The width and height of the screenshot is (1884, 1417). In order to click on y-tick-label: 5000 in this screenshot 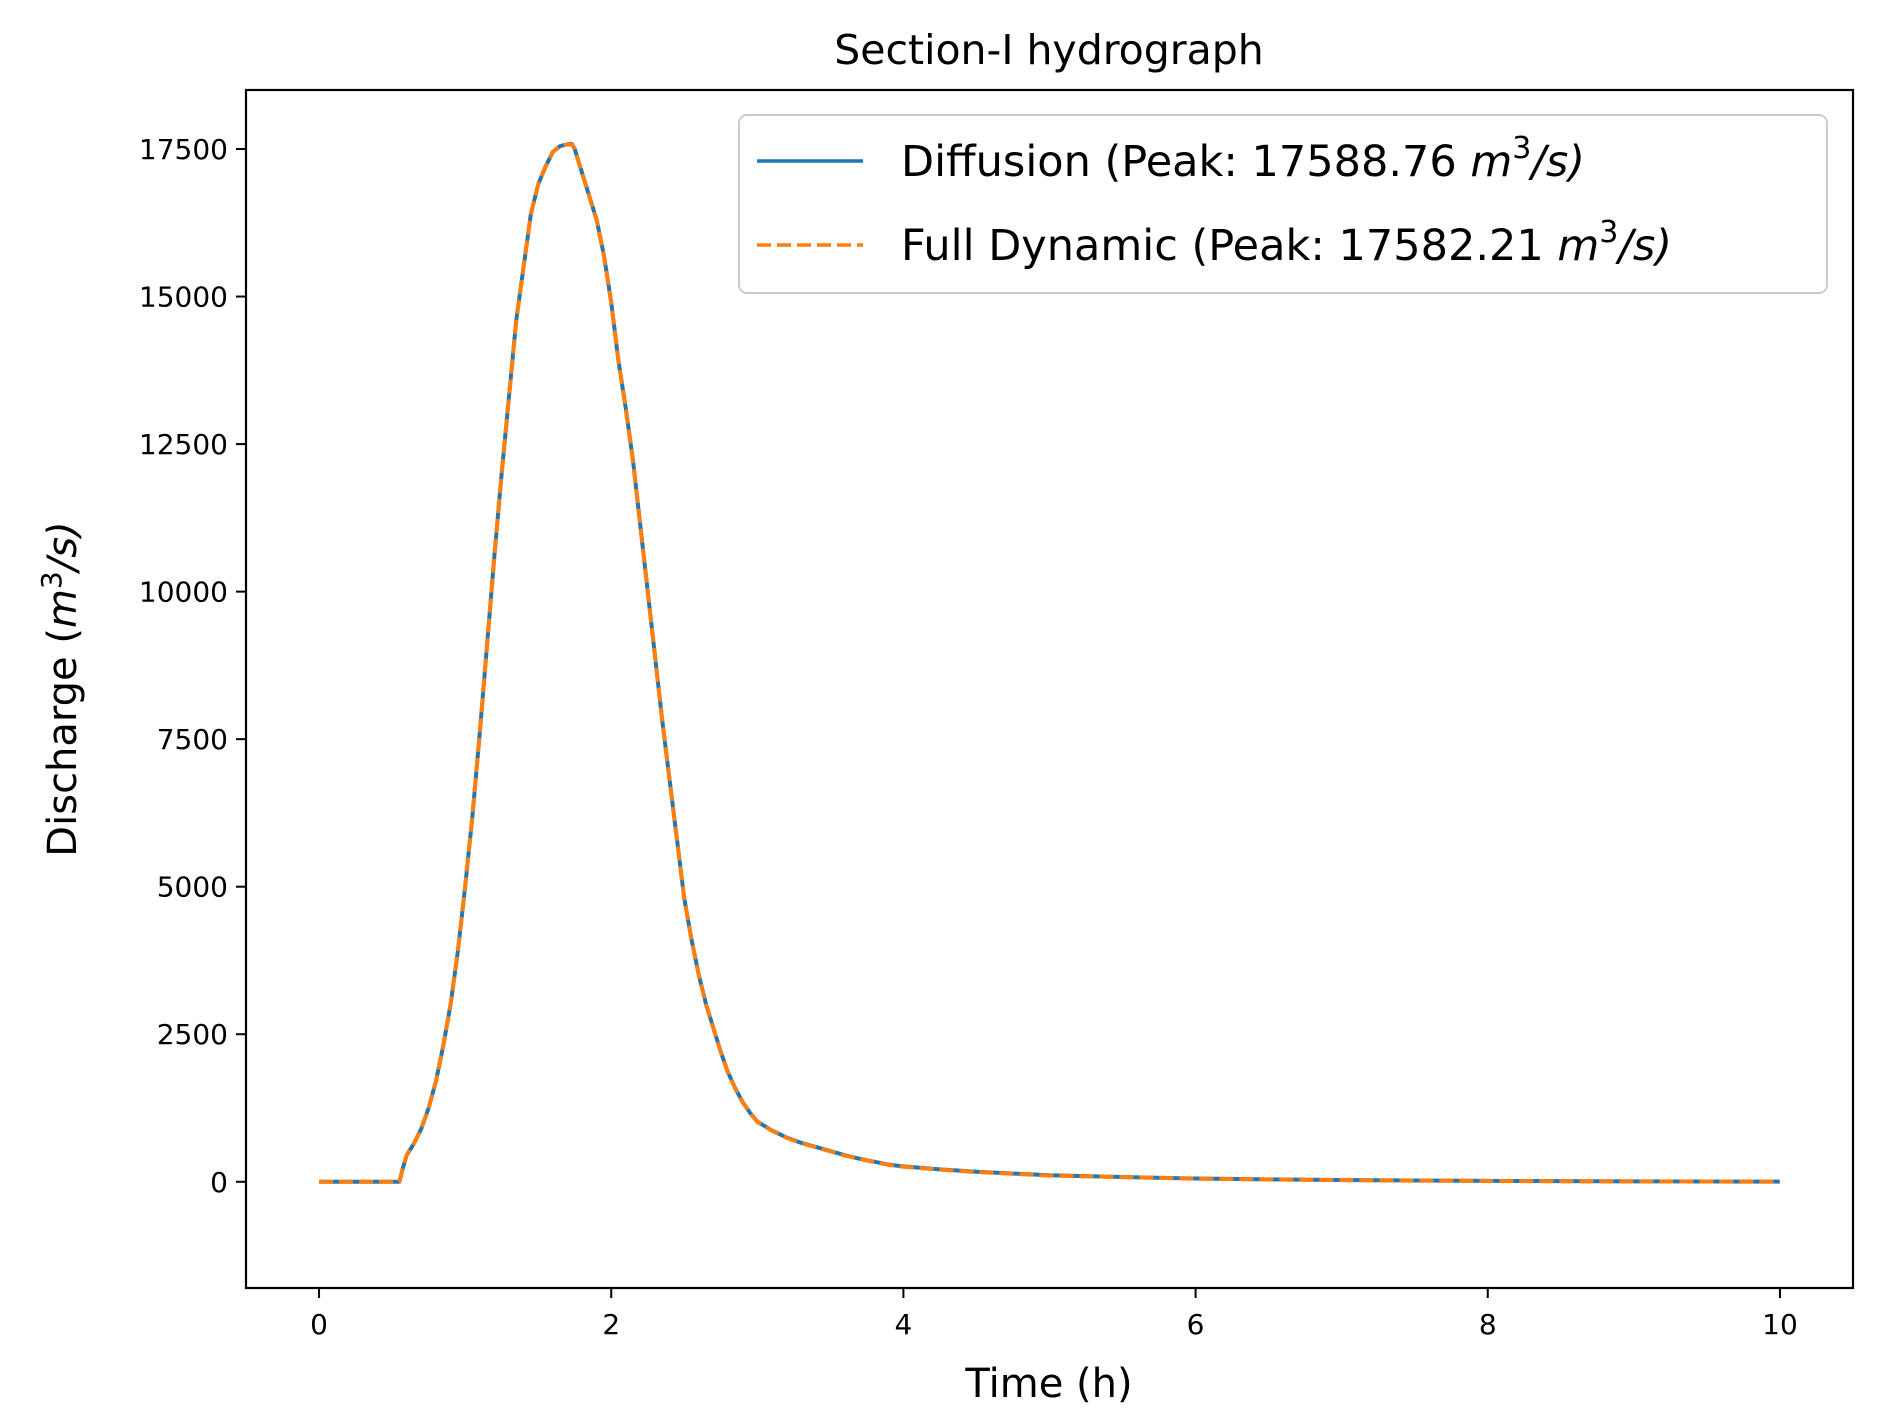, I will do `click(192, 887)`.